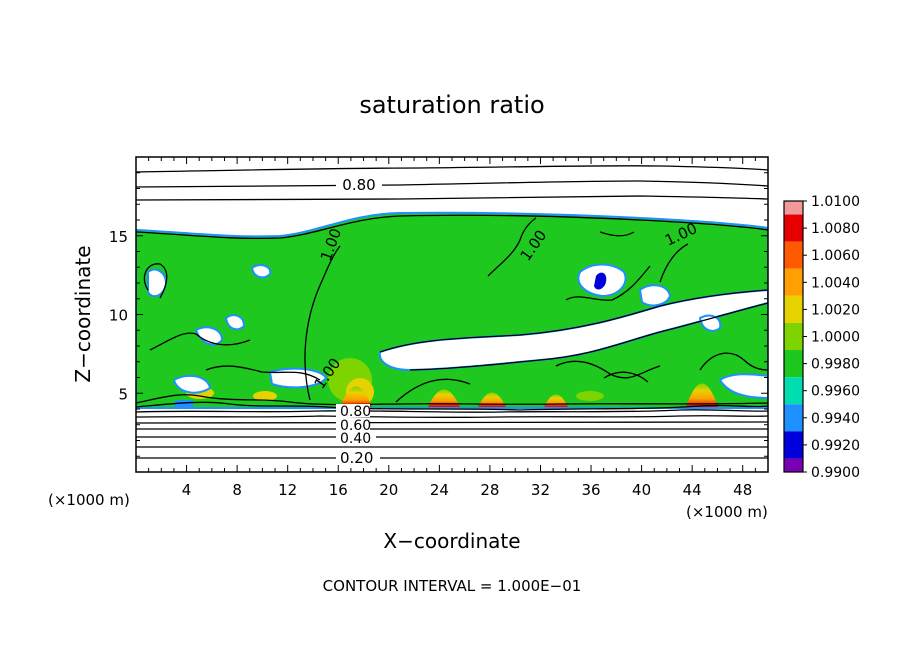 This screenshot has width=904, height=654. What do you see at coordinates (355, 426) in the screenshot?
I see `contour-label: 0.60` at bounding box center [355, 426].